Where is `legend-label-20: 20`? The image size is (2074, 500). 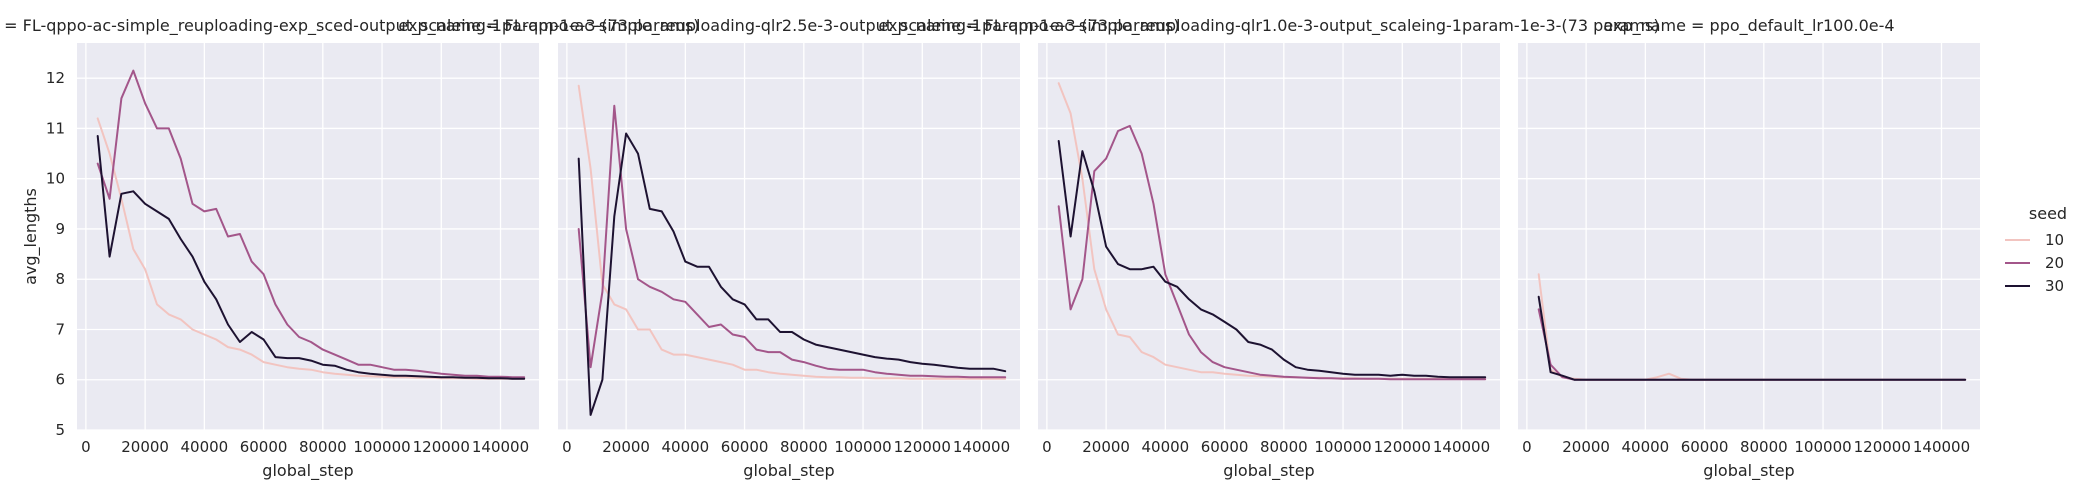
legend-label-20: 20 is located at coordinates (2054, 263).